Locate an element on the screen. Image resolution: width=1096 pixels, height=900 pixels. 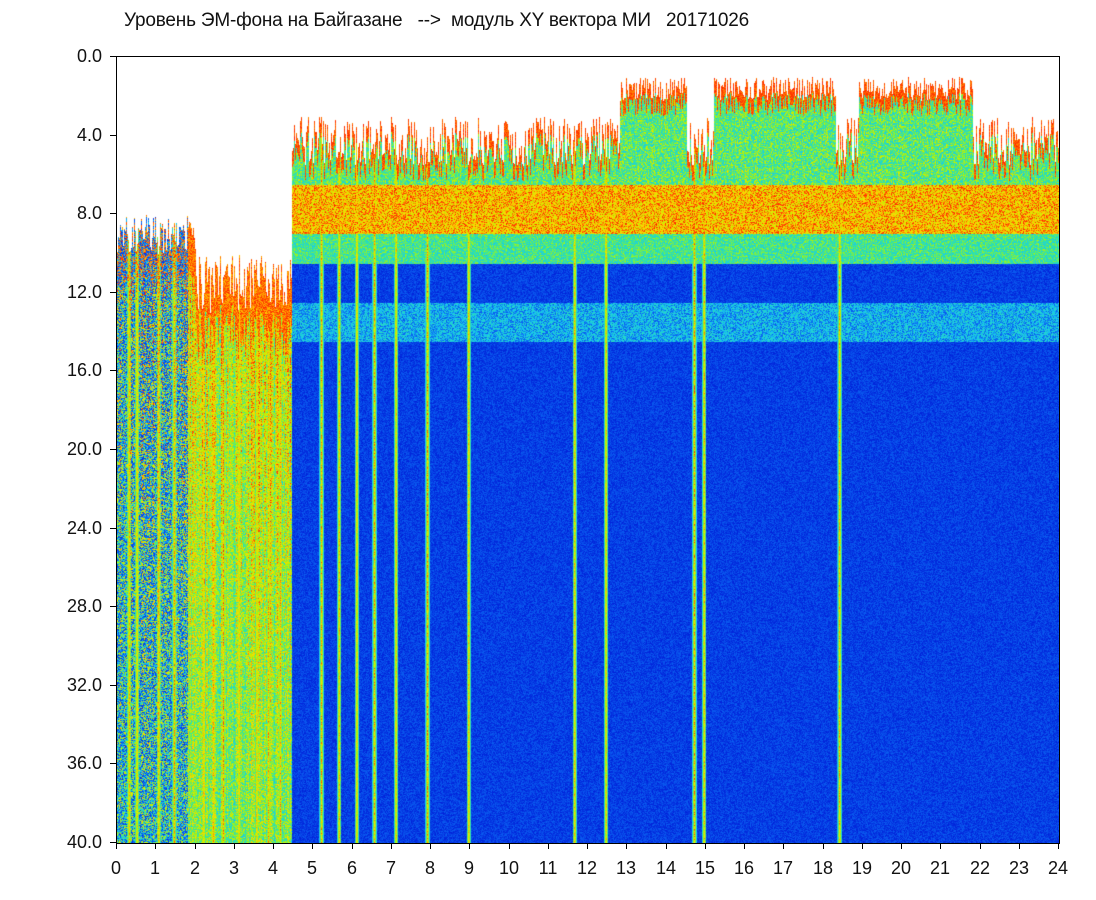
y-tick-label: 0.0 is located at coordinates (89, 56).